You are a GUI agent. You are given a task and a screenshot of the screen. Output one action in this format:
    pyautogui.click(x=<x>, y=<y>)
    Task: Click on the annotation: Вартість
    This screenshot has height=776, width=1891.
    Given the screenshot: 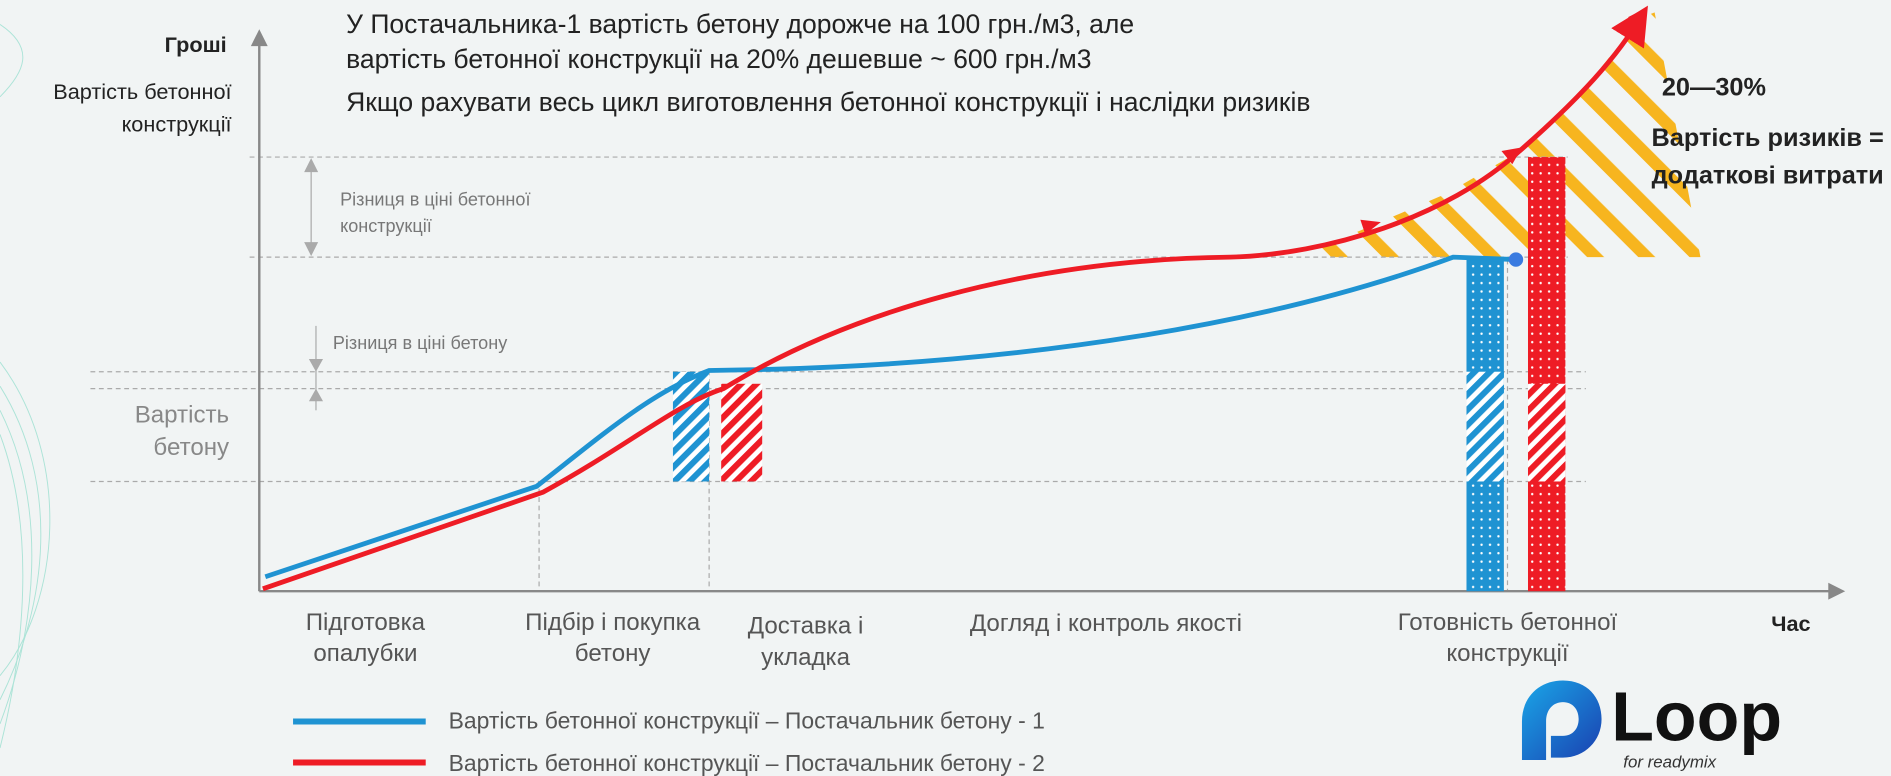 What is the action you would take?
    pyautogui.click(x=182, y=414)
    